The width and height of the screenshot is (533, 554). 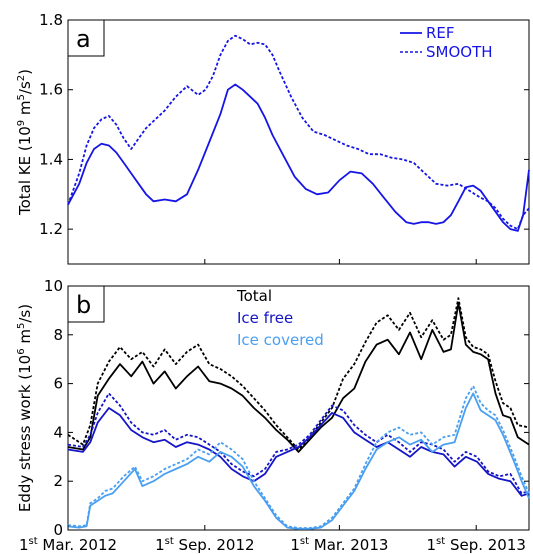 What do you see at coordinates (298, 452) in the screenshot?
I see `series-line-b-ref-ice-free` at bounding box center [298, 452].